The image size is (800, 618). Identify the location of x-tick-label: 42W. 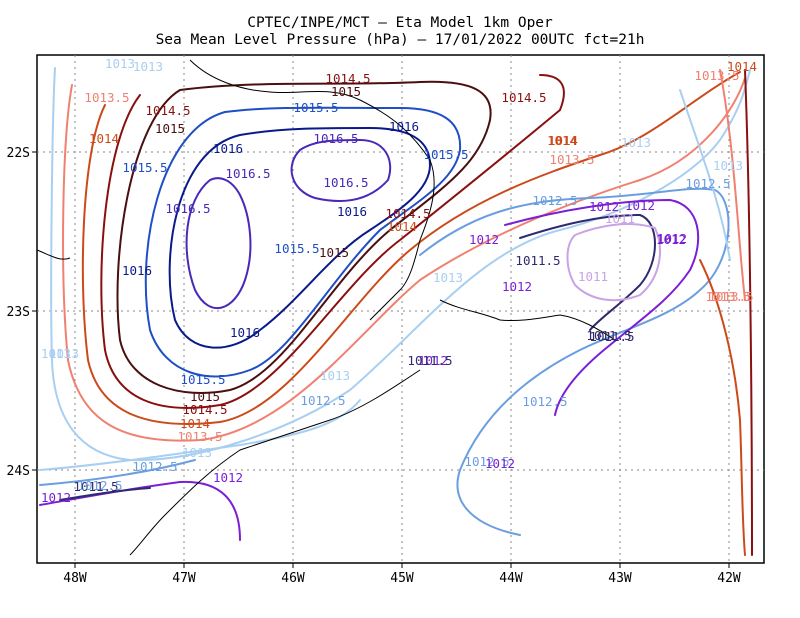
(729, 578).